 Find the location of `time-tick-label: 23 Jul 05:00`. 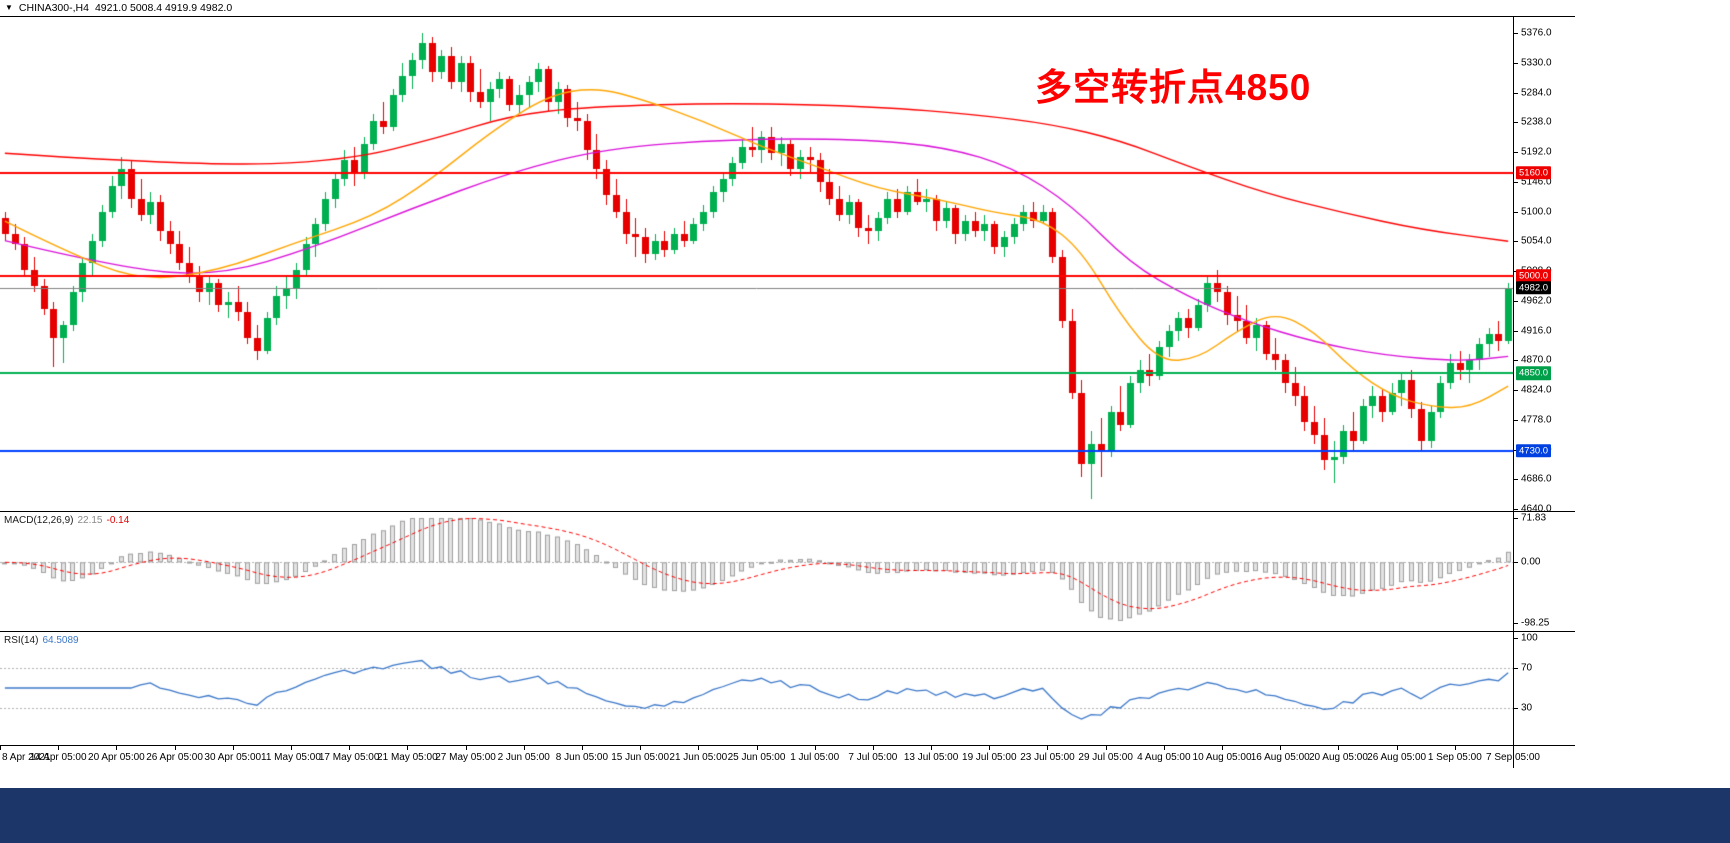

time-tick-label: 23 Jul 05:00 is located at coordinates (1047, 757).